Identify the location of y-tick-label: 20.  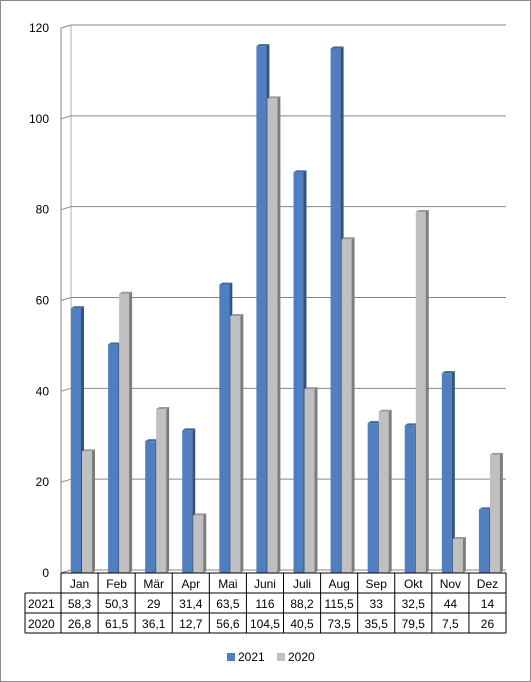
(43, 482).